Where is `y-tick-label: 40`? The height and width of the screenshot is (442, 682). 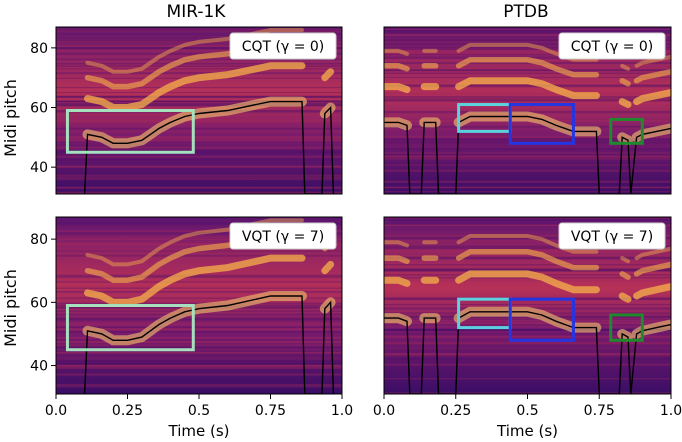
y-tick-label: 40 is located at coordinates (39, 168).